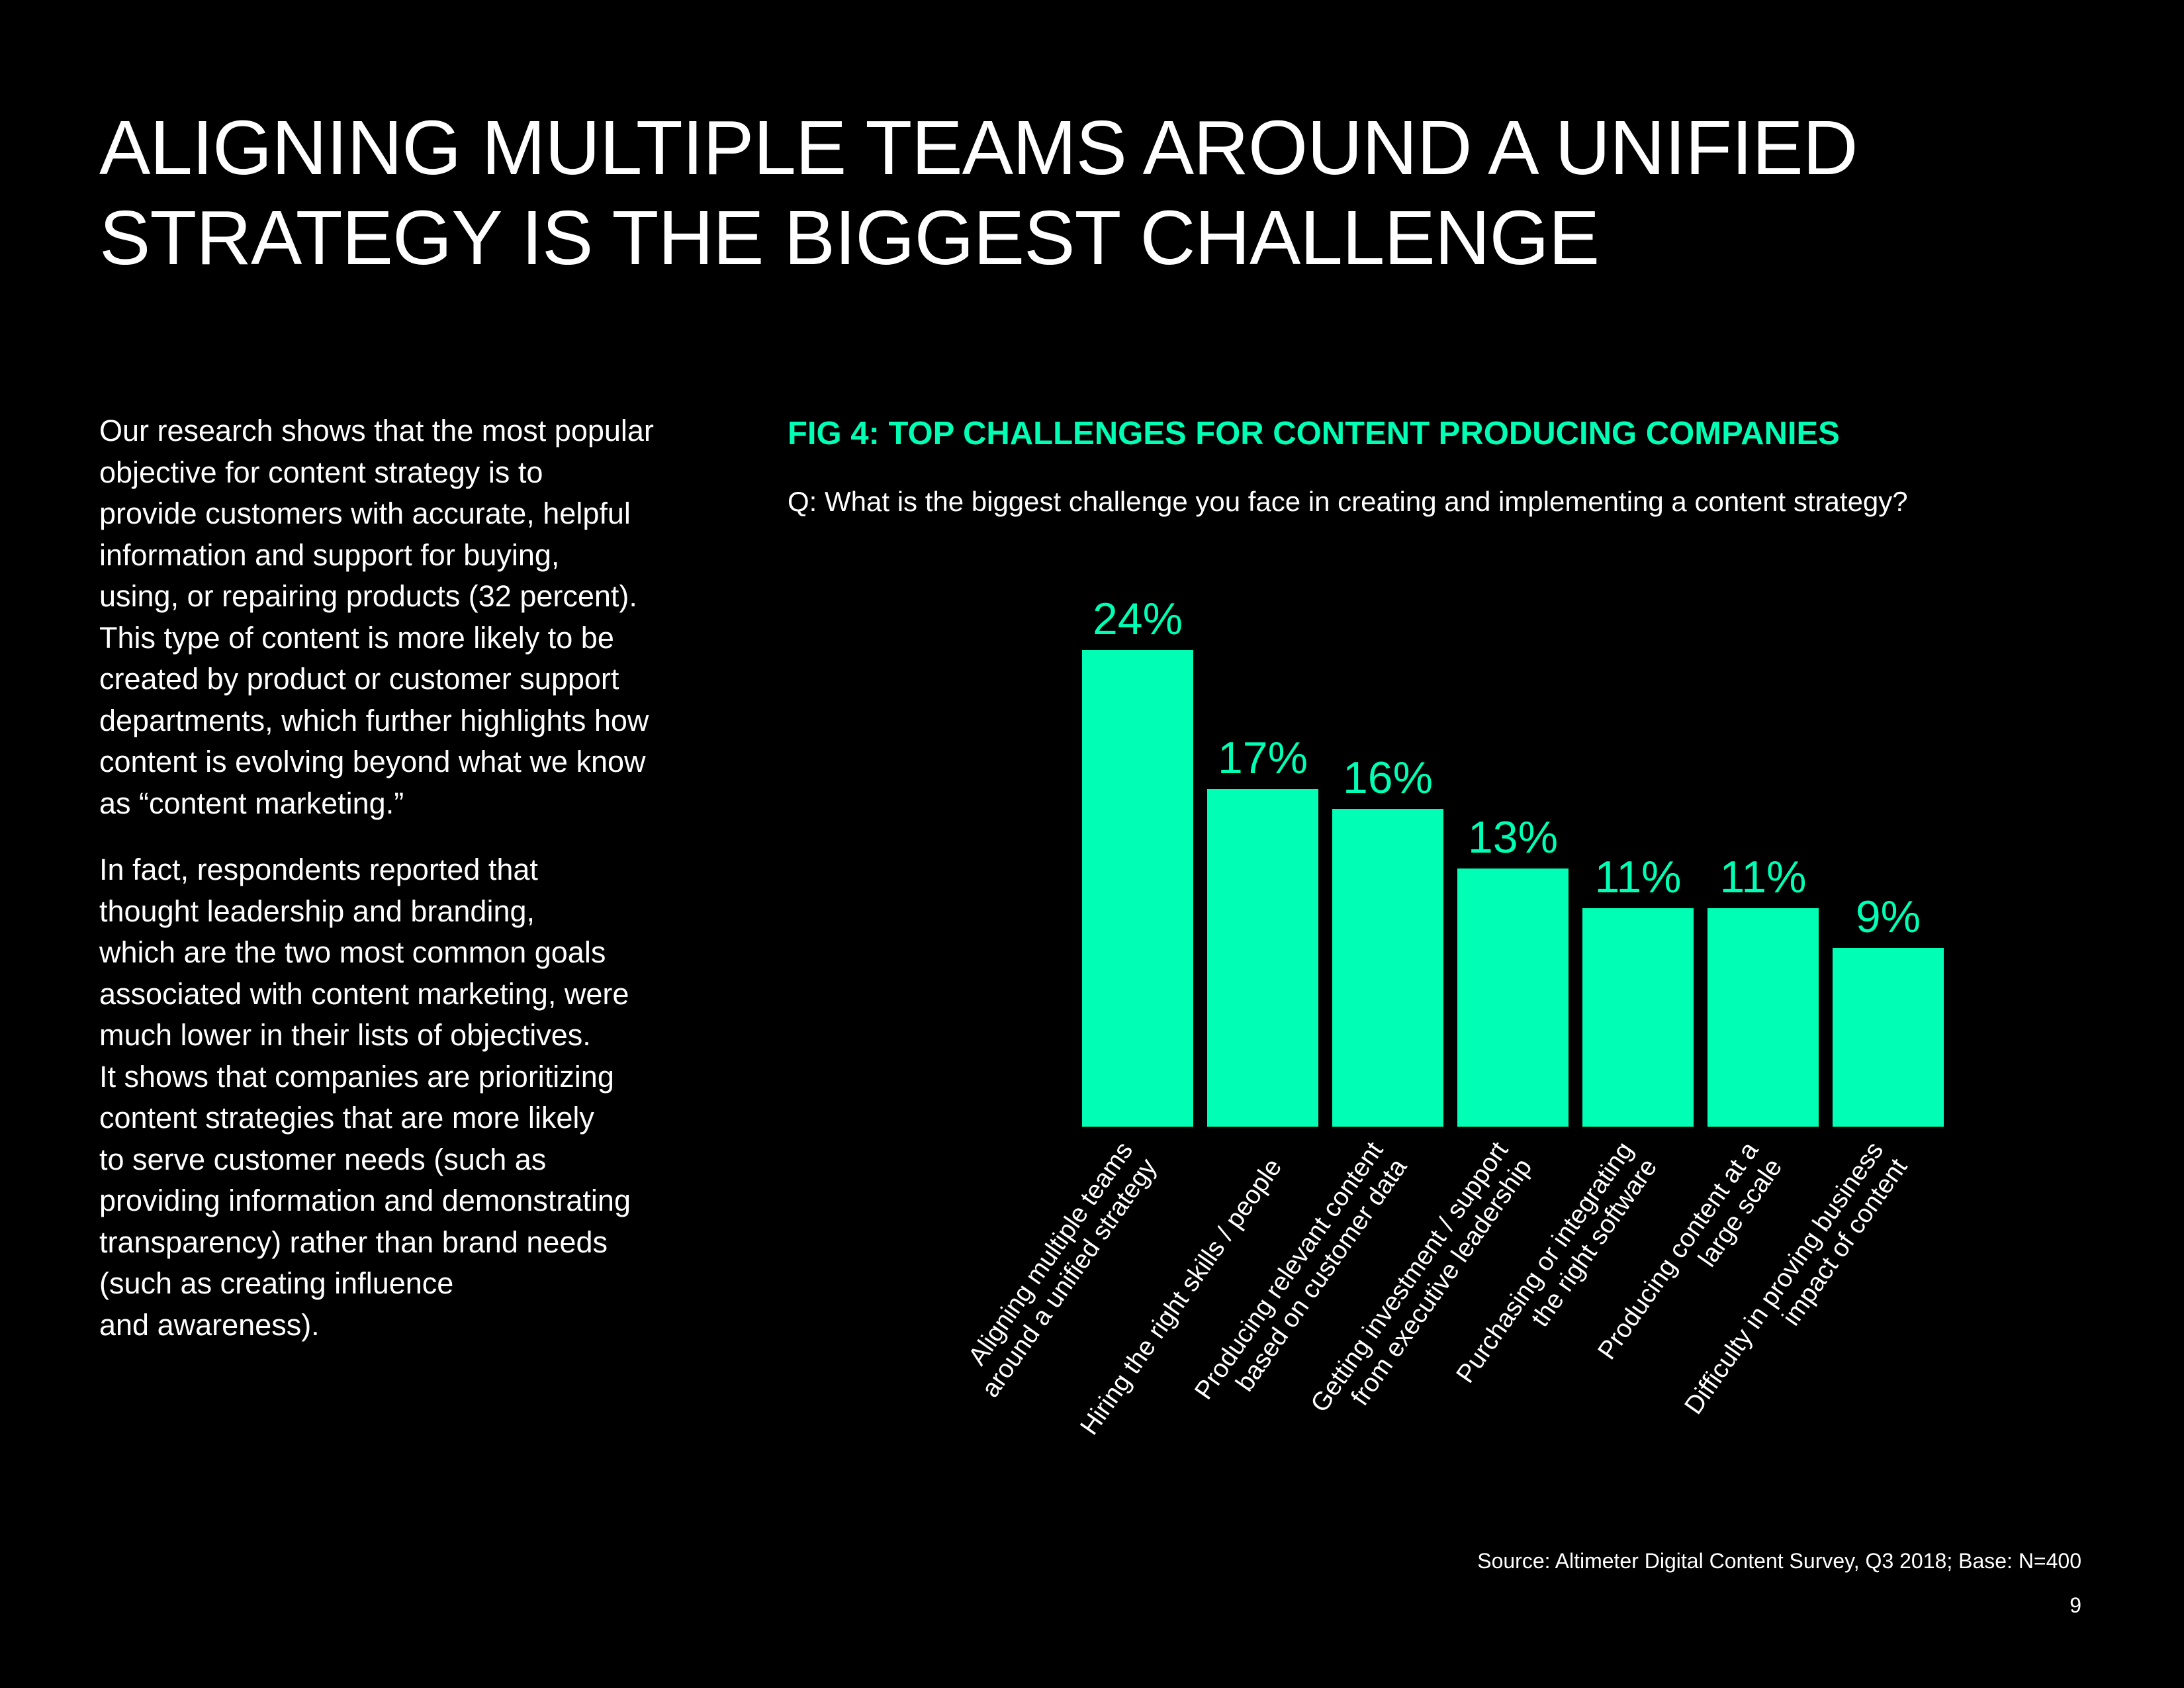  What do you see at coordinates (1050, 1253) in the screenshot?
I see `category-label-line: Aligning multiple teams` at bounding box center [1050, 1253].